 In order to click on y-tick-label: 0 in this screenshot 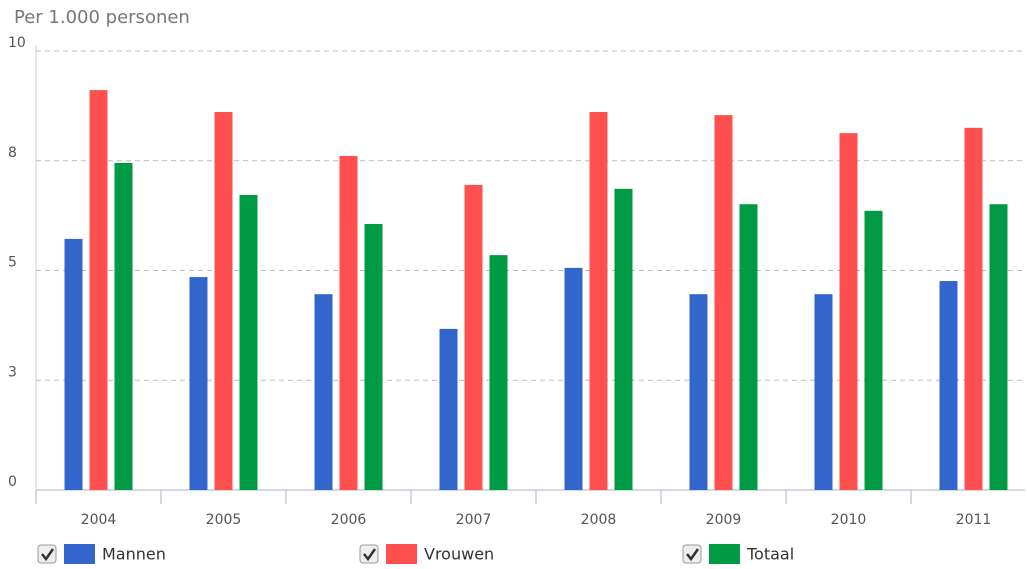, I will do `click(12, 482)`.